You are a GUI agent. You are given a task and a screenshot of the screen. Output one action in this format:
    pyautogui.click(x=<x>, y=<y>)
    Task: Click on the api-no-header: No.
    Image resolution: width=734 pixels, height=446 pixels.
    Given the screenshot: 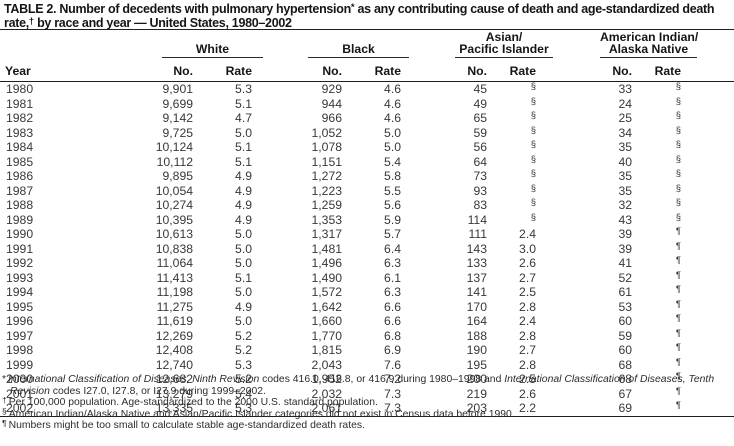 What is the action you would take?
    pyautogui.click(x=447, y=70)
    